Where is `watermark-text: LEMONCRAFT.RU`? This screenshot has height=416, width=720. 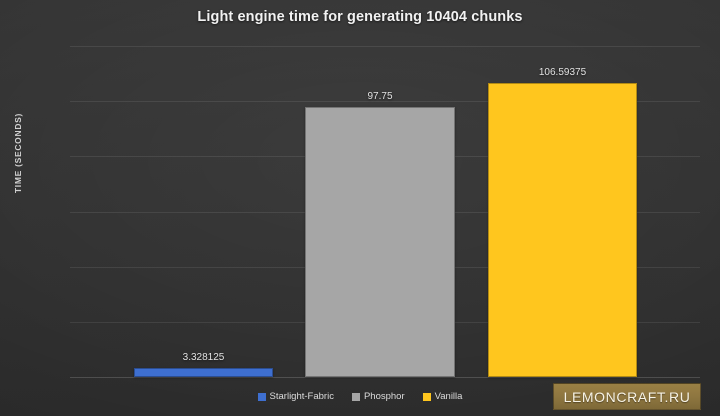
watermark-text: LEMONCRAFT.RU is located at coordinates (627, 396).